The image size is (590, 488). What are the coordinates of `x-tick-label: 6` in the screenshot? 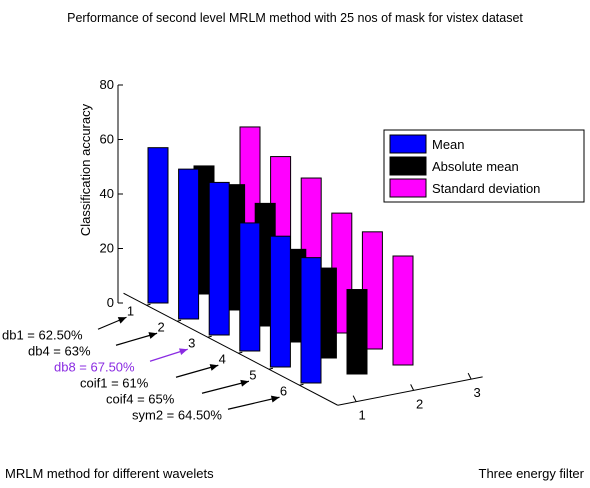 It's located at (283, 390).